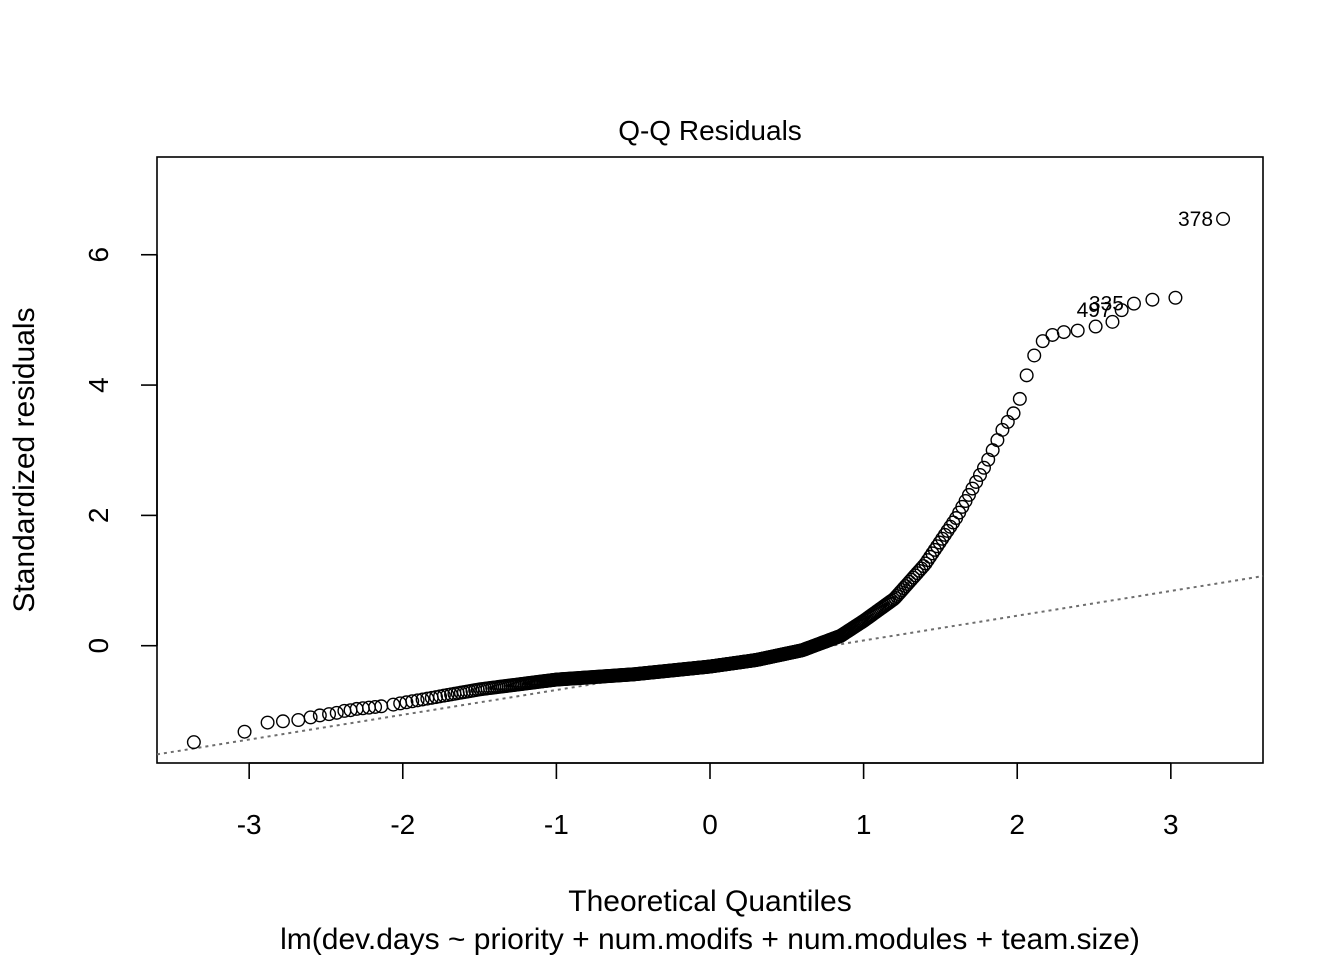 The image size is (1344, 960). I want to click on x-tick-label: 0, so click(710, 824).